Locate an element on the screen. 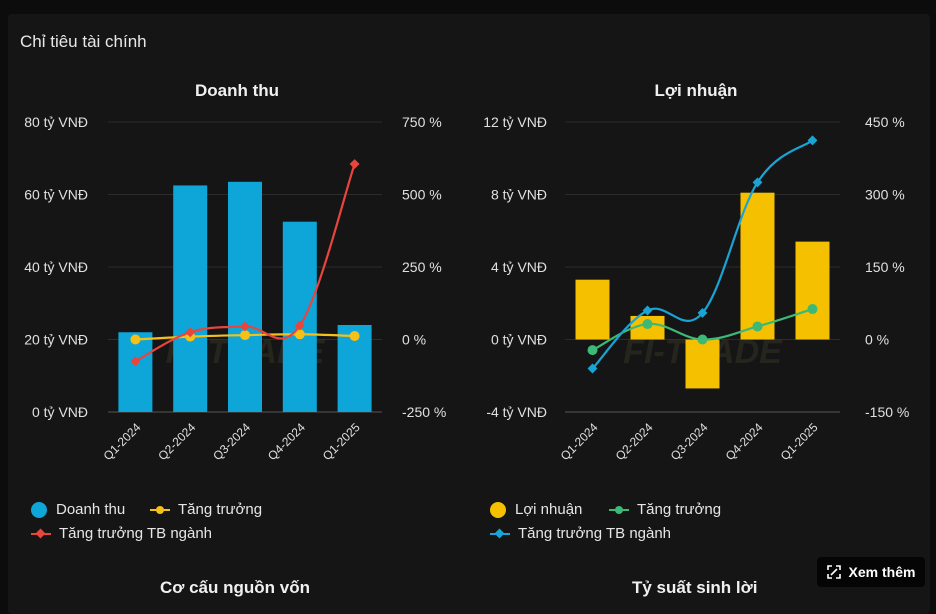 The width and height of the screenshot is (936, 614). y-right-tick-label: 300 % is located at coordinates (885, 195).